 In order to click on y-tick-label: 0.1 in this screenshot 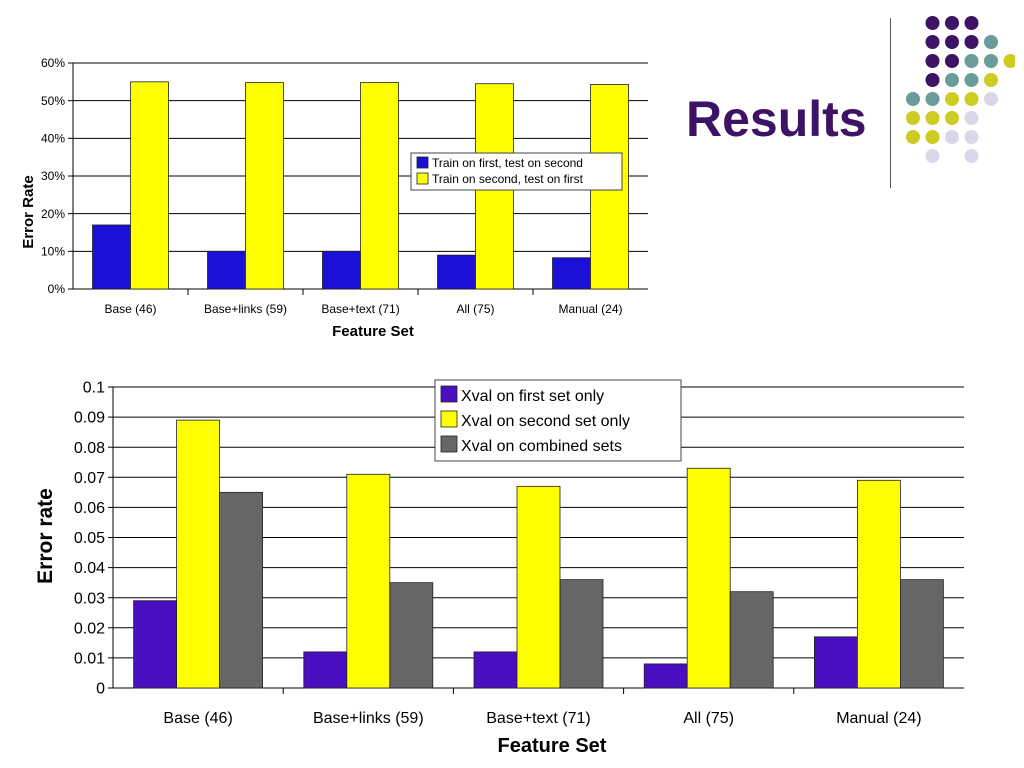, I will do `click(94, 388)`.